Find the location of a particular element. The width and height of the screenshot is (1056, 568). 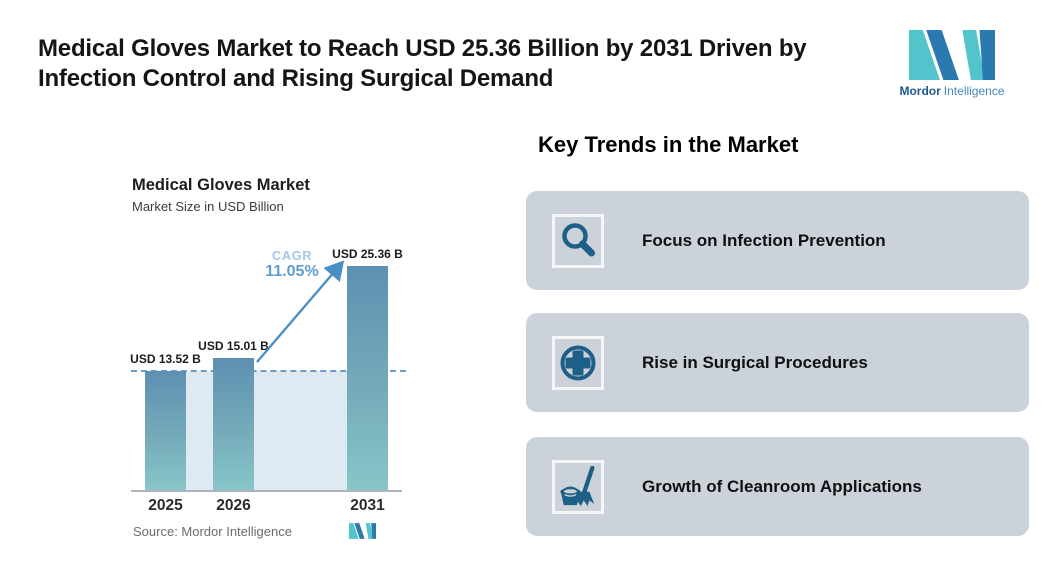

year-label-2025: 2025 is located at coordinates (165, 505).